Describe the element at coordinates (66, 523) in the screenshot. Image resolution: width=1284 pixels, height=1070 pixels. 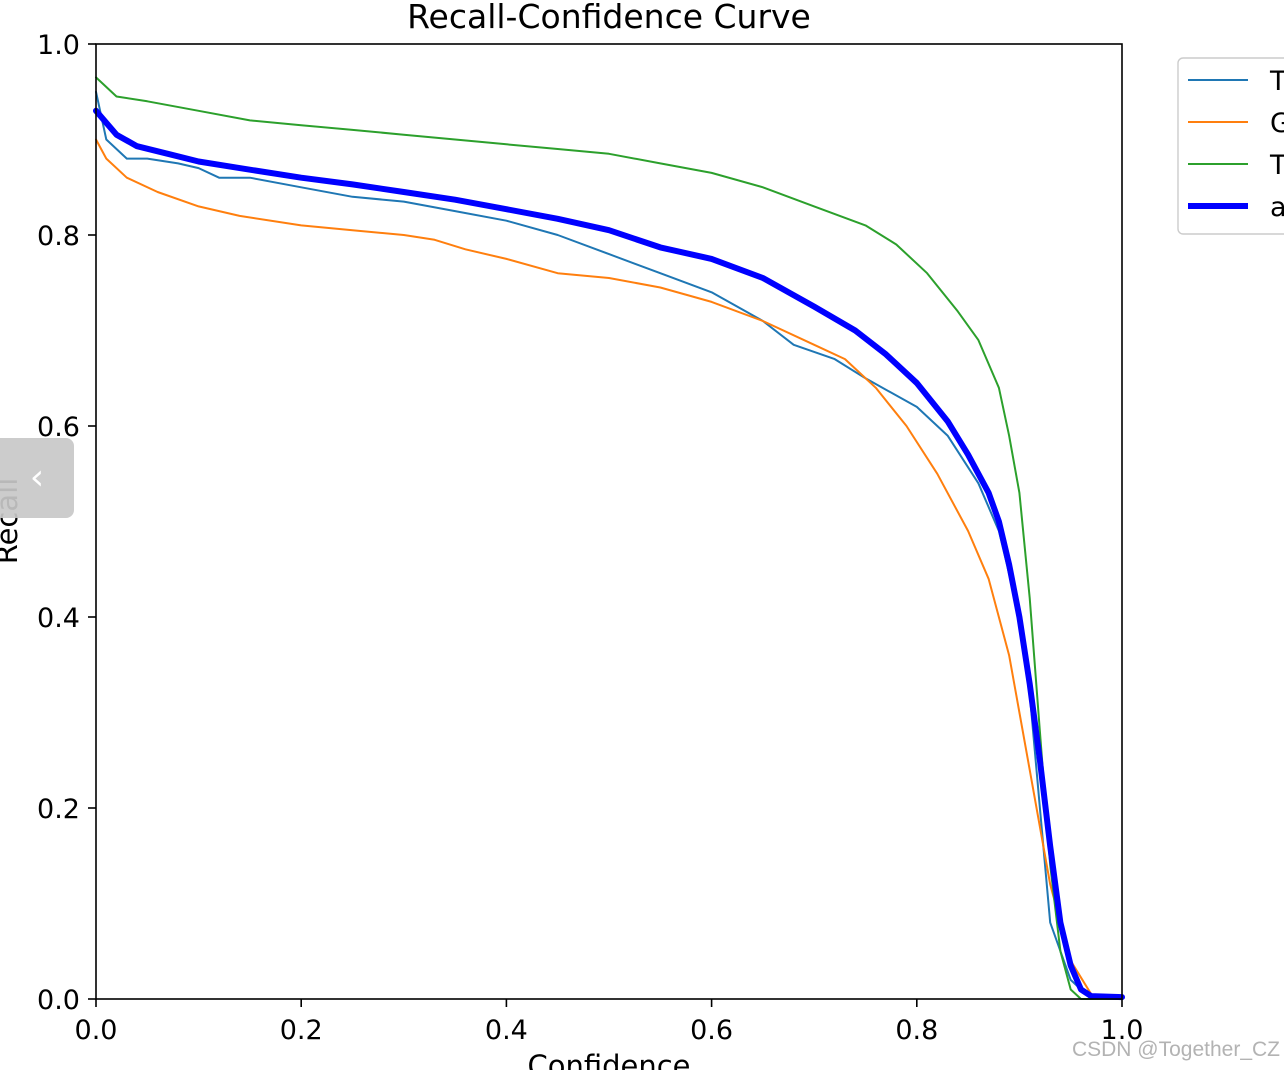
I see `y-axis-ticks: 0.0 0.2 0.4 0.6 0.8 1.0` at that location.